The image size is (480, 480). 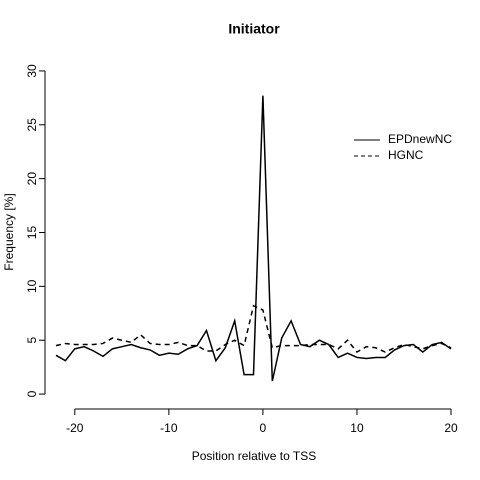 What do you see at coordinates (32, 71) in the screenshot?
I see `y-tick-label: 30` at bounding box center [32, 71].